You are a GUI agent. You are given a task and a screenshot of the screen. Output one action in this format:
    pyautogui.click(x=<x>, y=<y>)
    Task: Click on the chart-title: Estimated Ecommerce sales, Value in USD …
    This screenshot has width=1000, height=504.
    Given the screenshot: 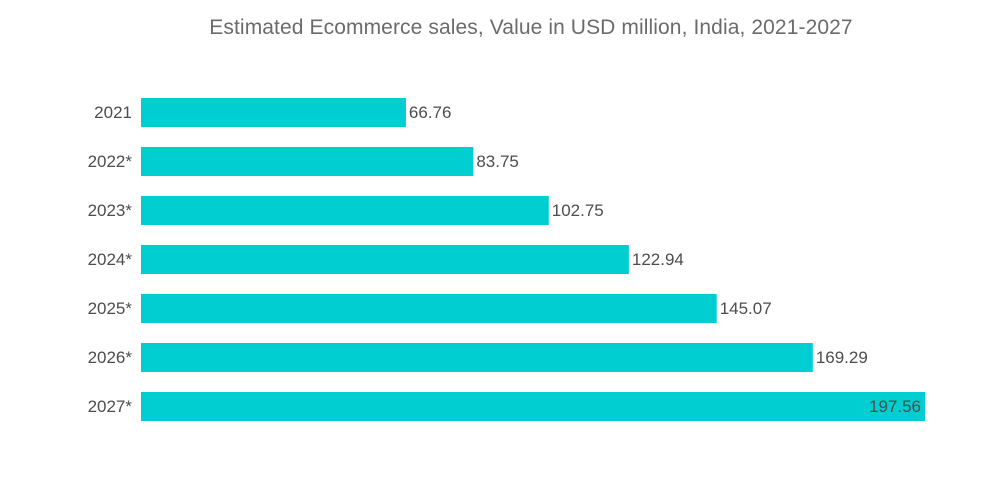 What is the action you would take?
    pyautogui.click(x=531, y=27)
    